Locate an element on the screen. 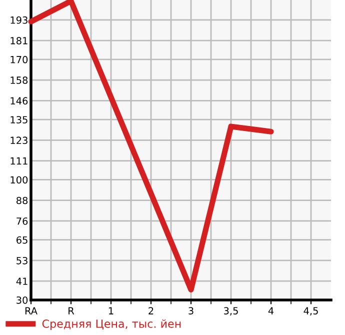  legend-label: Средняя Цена, тыс. йен is located at coordinates (111, 324).